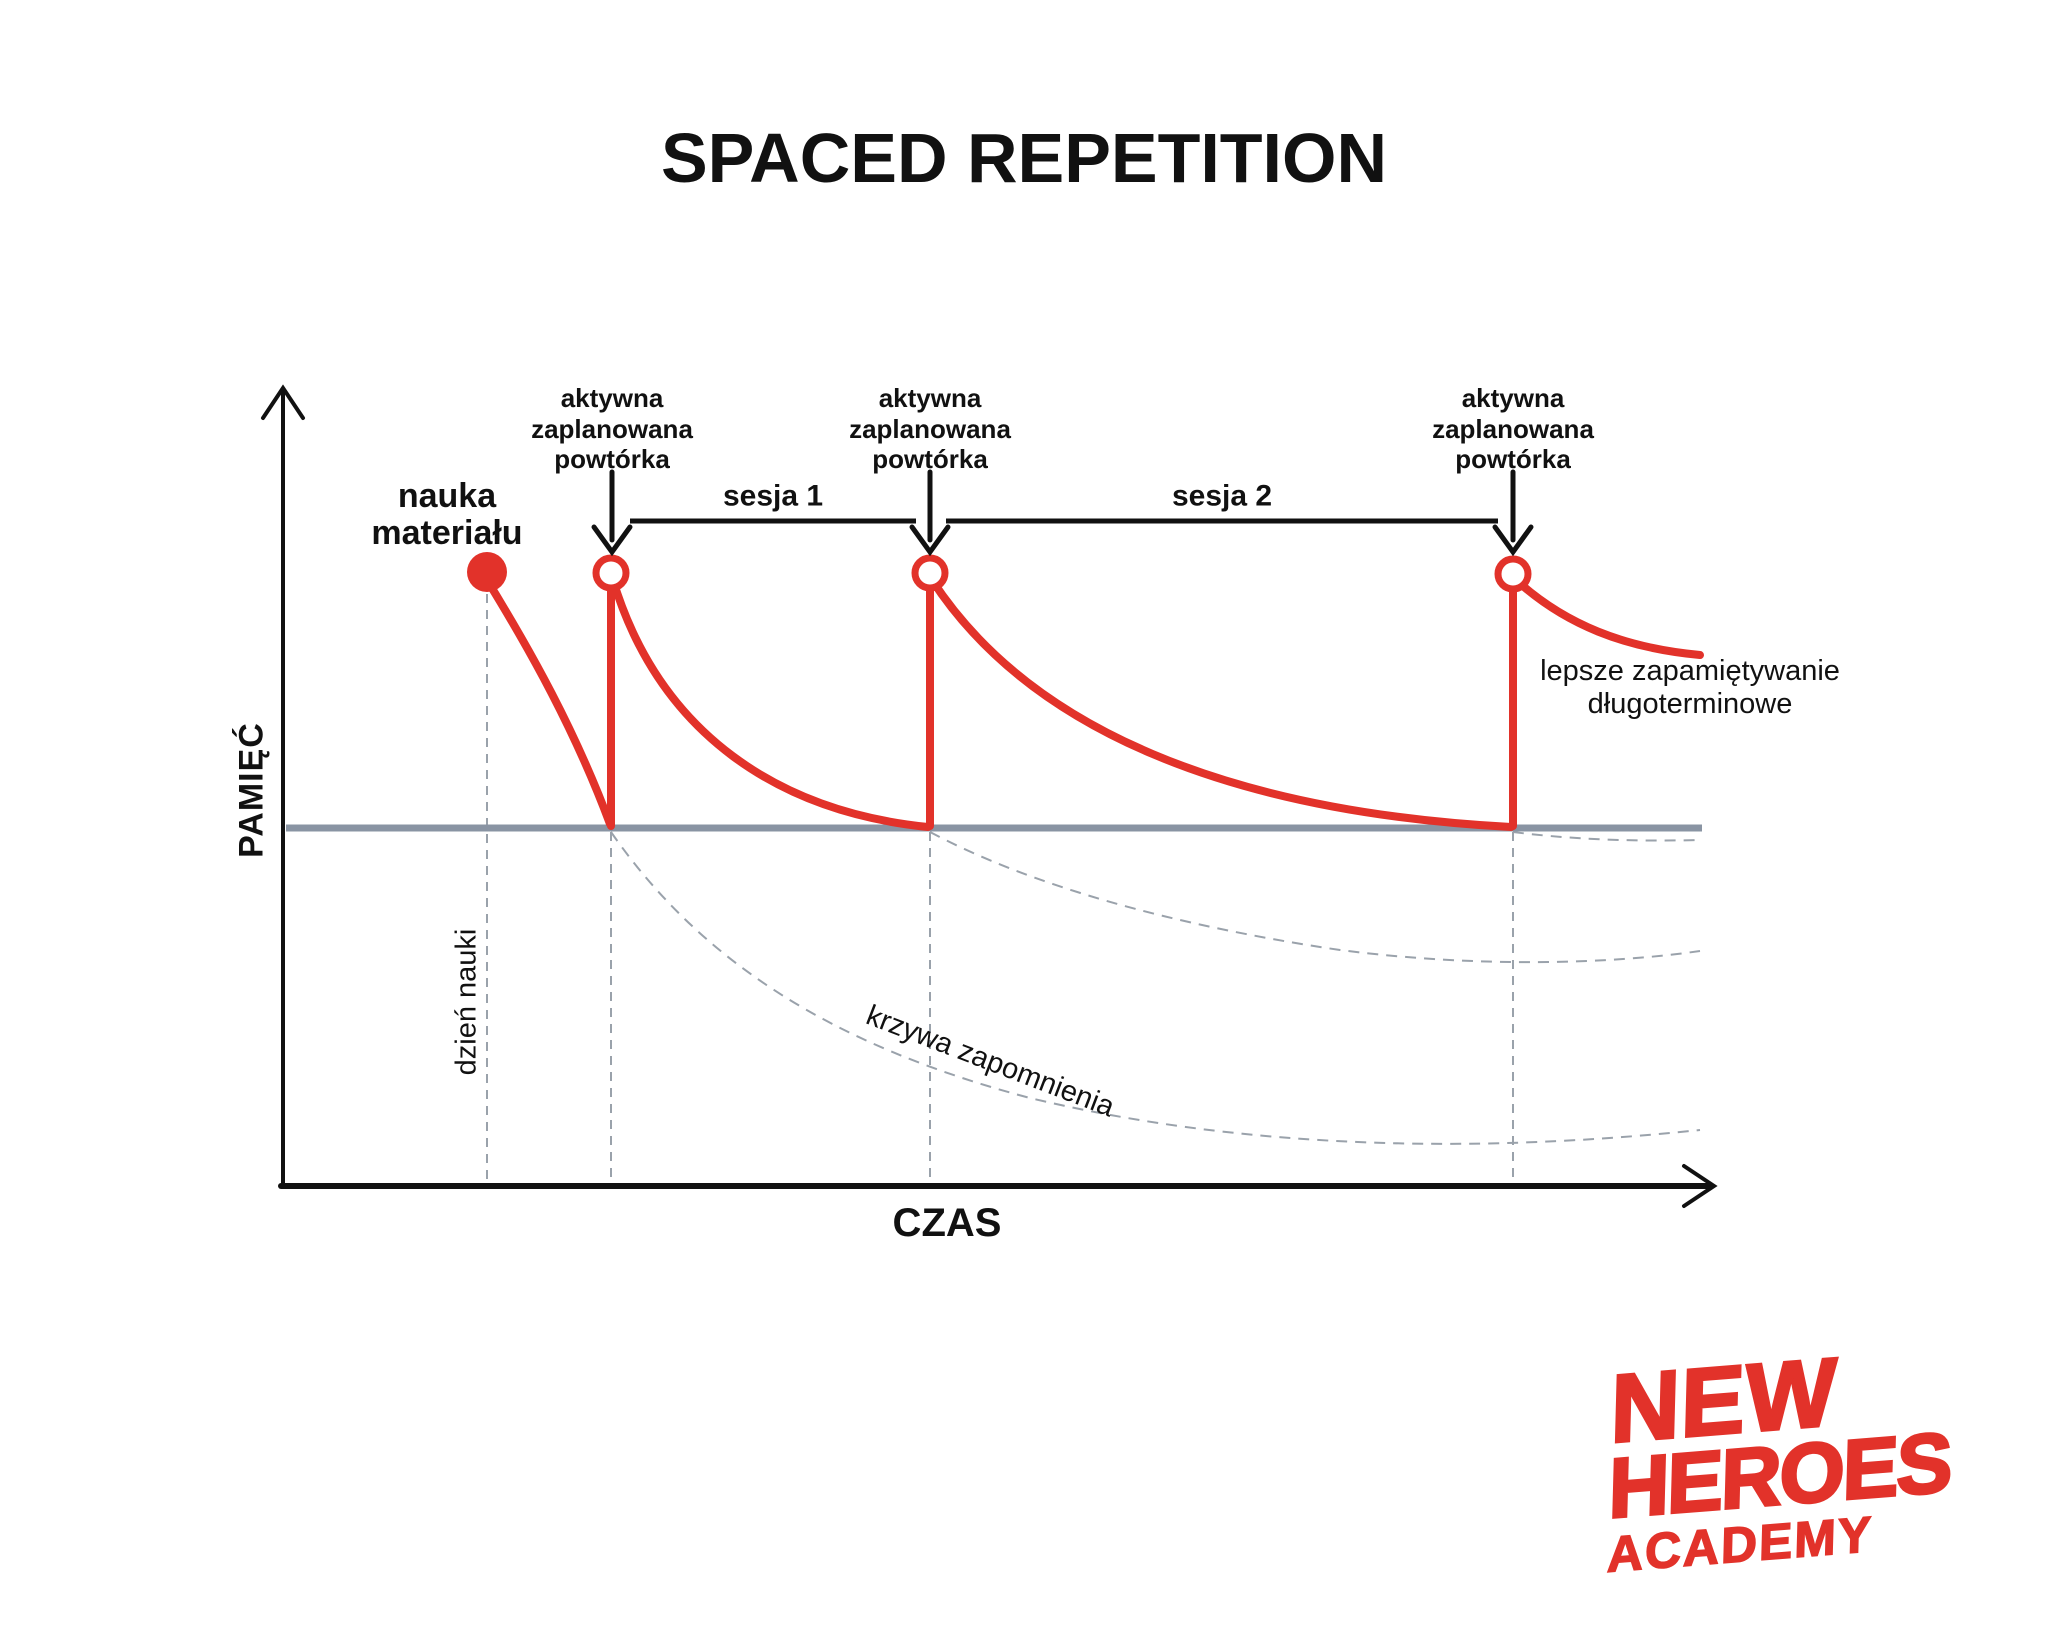  Describe the element at coordinates (773, 496) in the screenshot. I see `session-1-label: sesja 1` at that location.